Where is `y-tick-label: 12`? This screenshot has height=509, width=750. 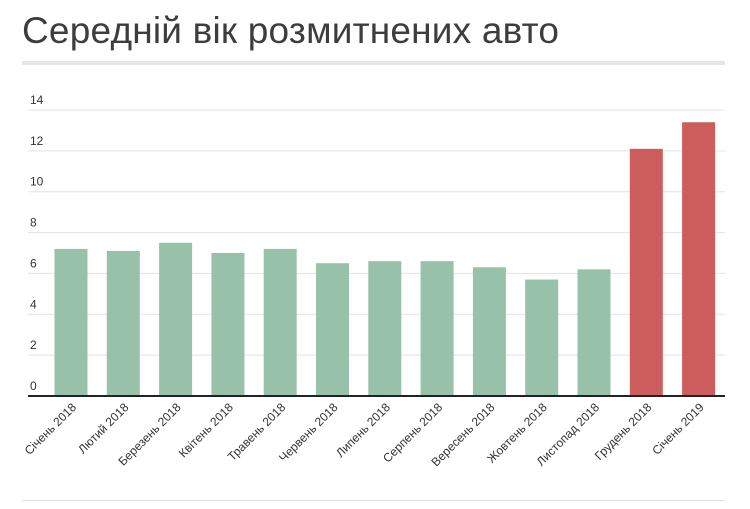
y-tick-label: 12 is located at coordinates (37, 141).